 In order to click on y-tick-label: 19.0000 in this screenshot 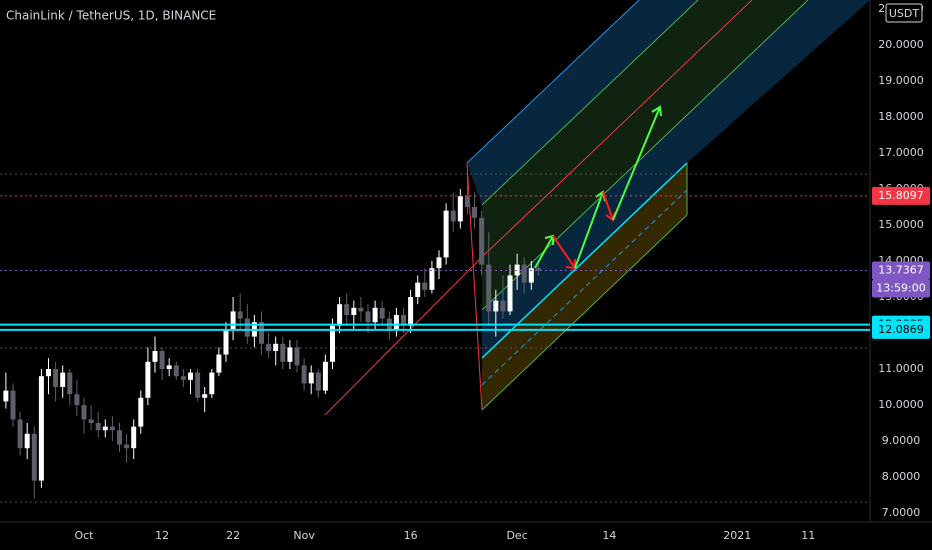, I will do `click(901, 80)`.